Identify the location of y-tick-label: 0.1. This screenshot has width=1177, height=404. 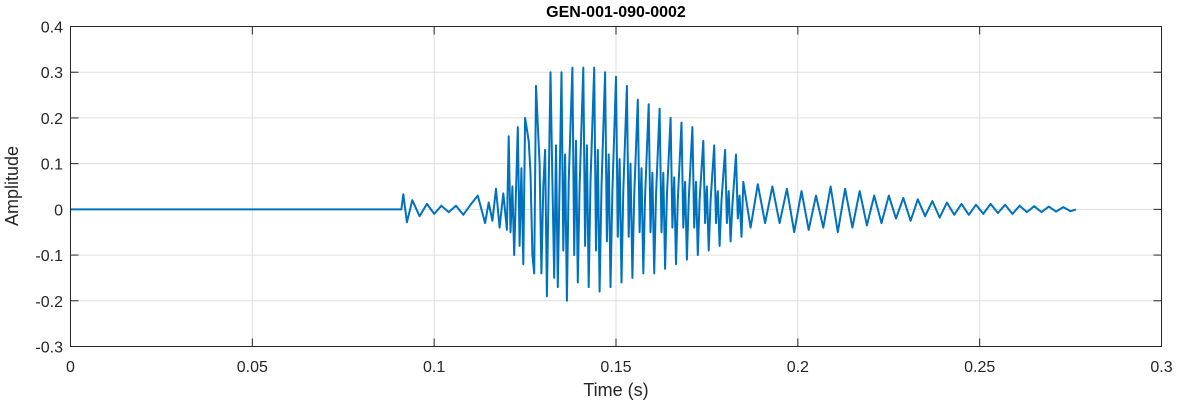
(52, 165).